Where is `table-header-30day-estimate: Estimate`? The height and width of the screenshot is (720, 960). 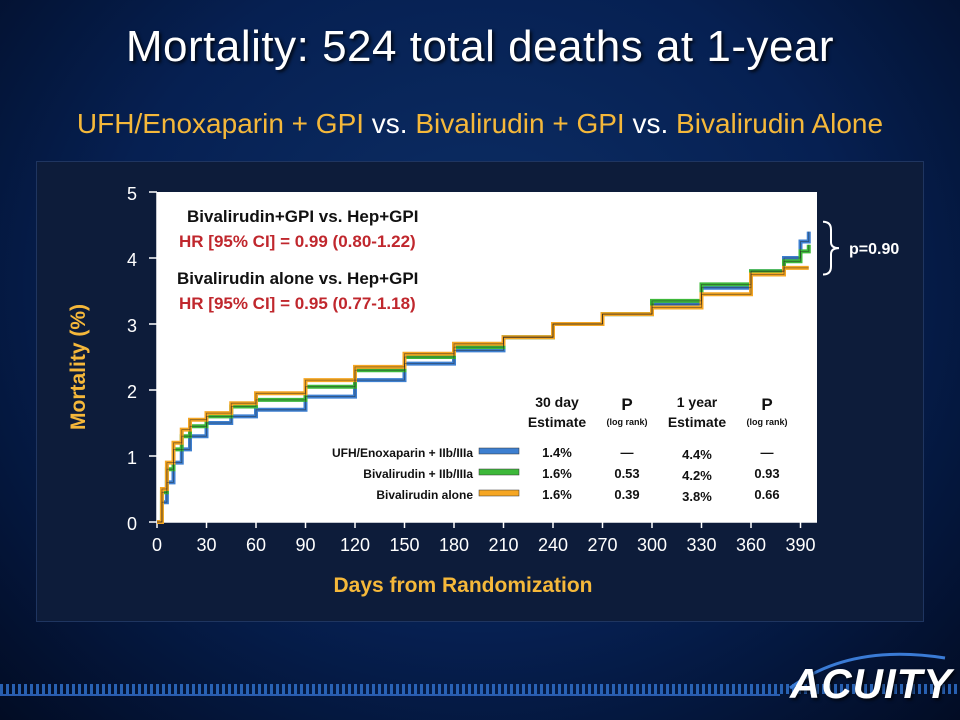
table-header-30day-estimate: Estimate is located at coordinates (557, 422).